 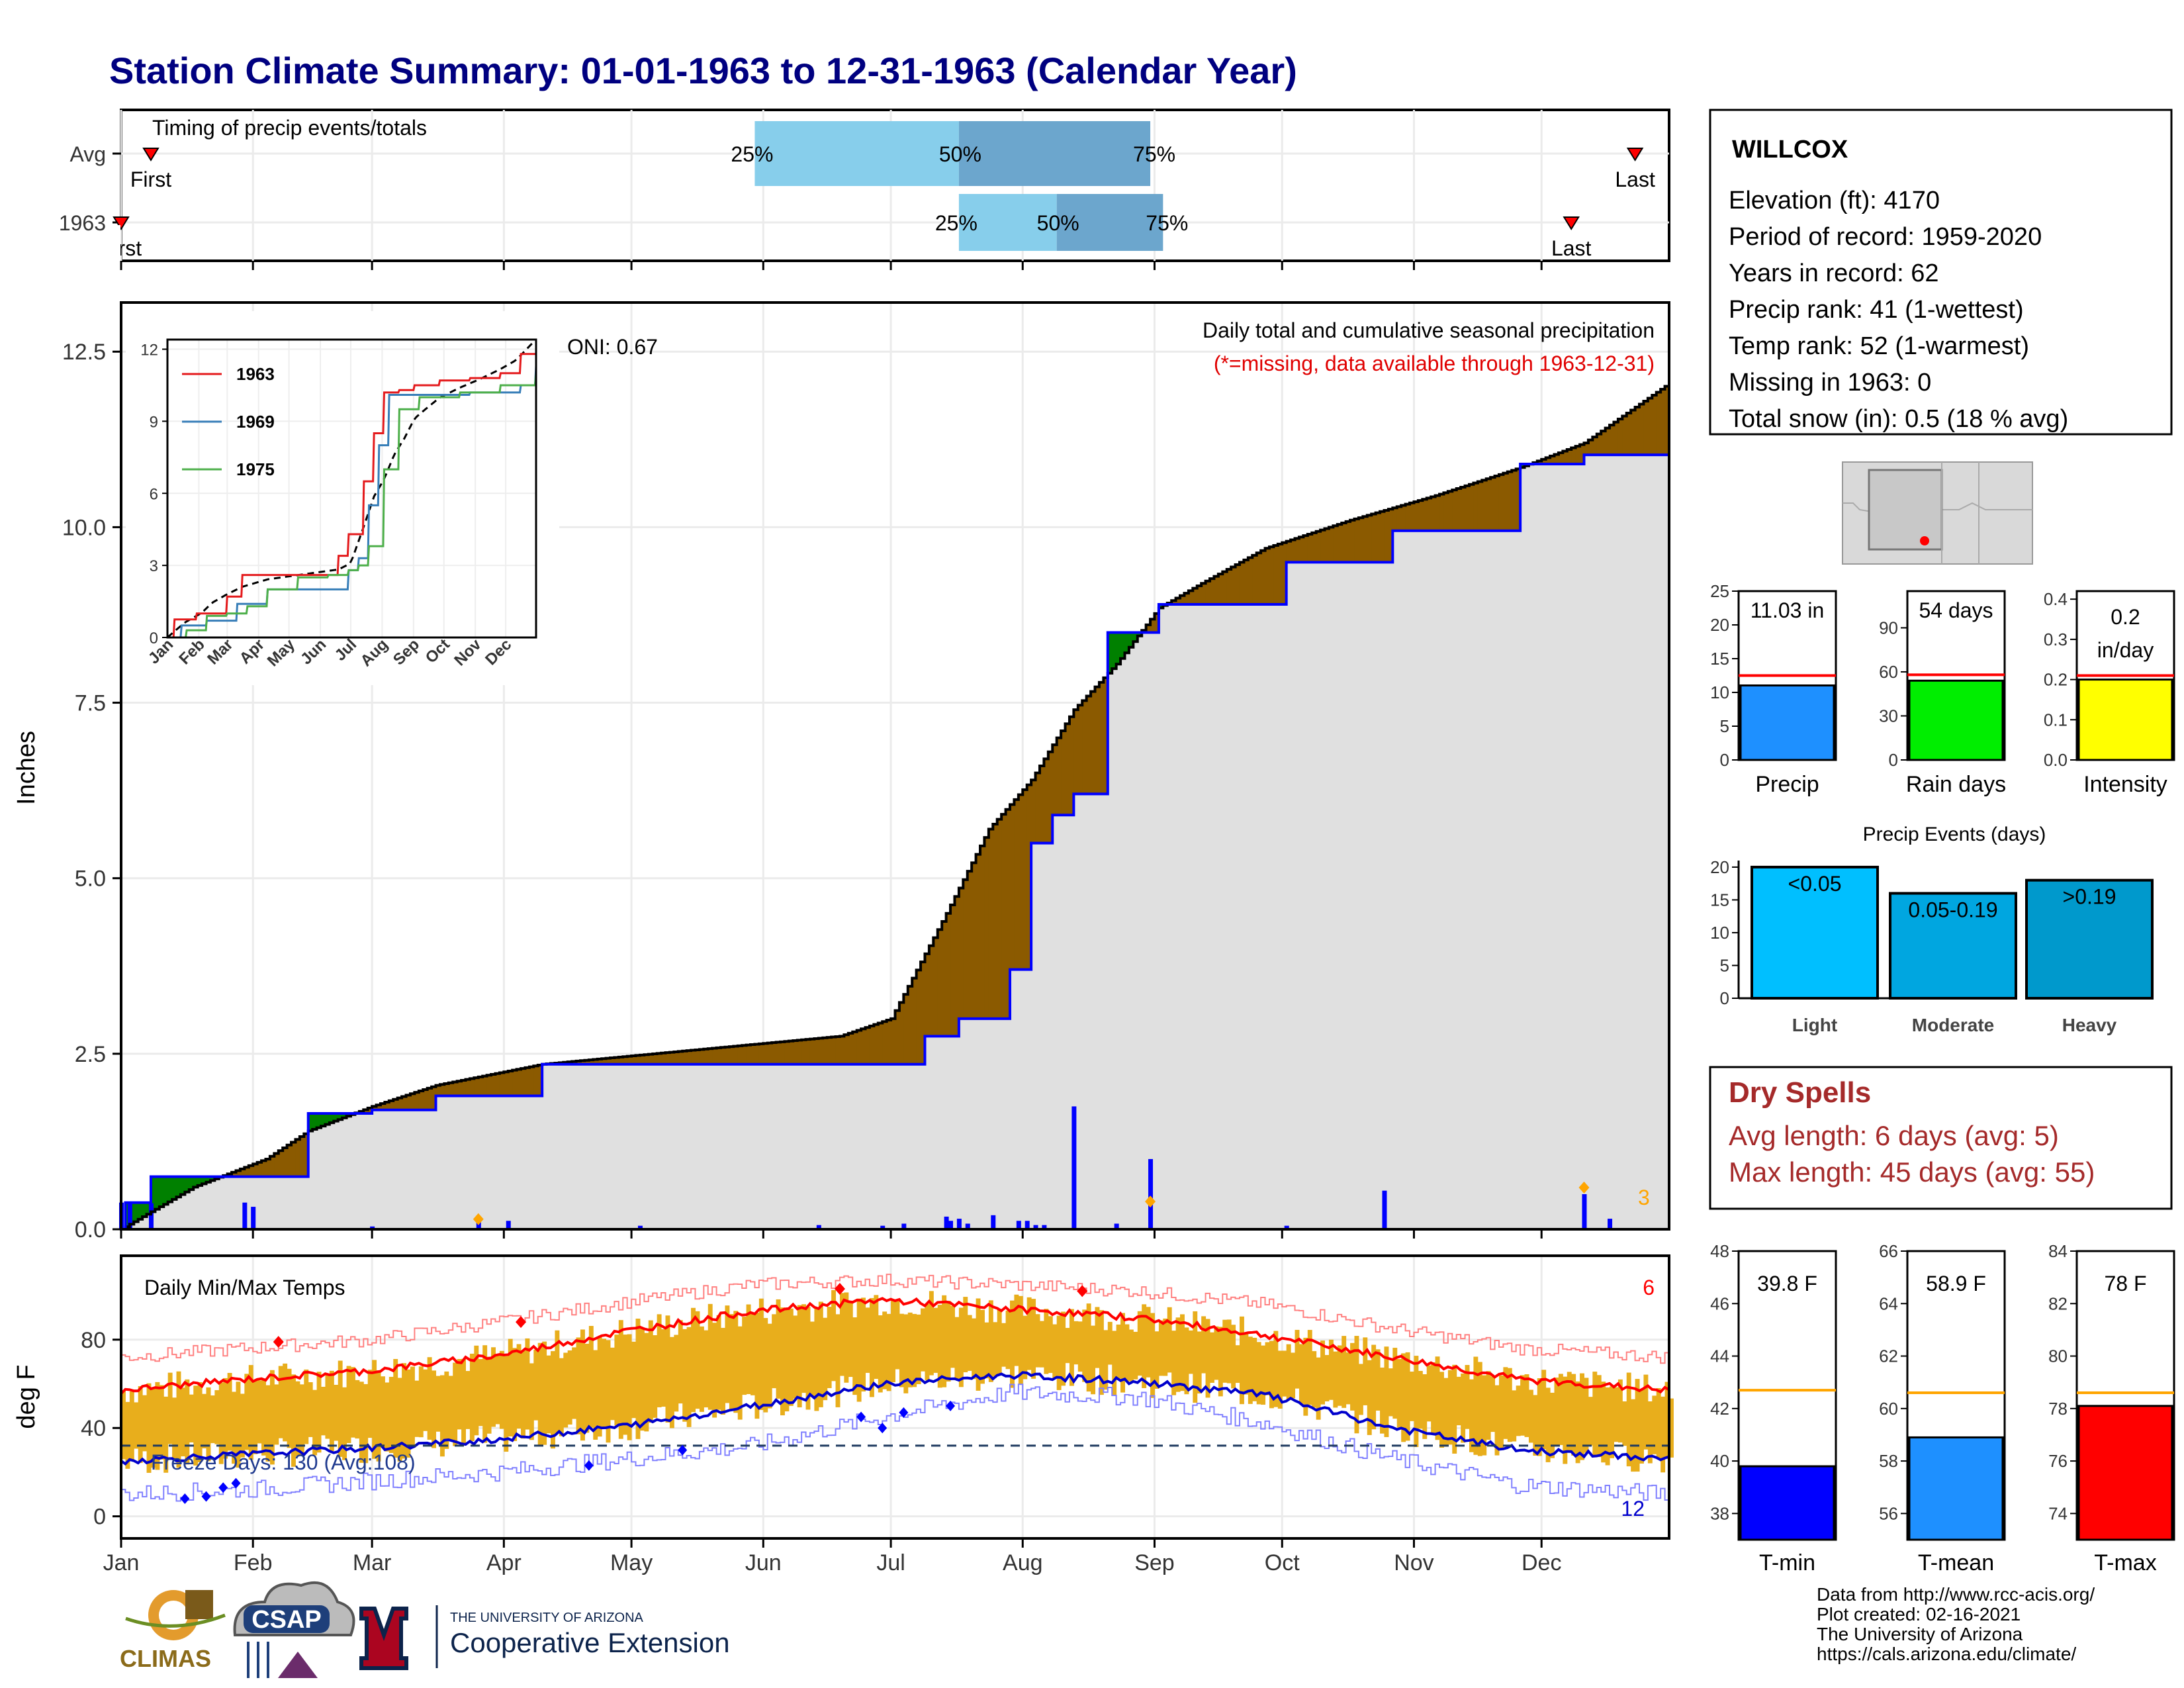 I want to click on footer-credit-line: https://cals.arizona.edu/climate/, so click(x=1946, y=1654).